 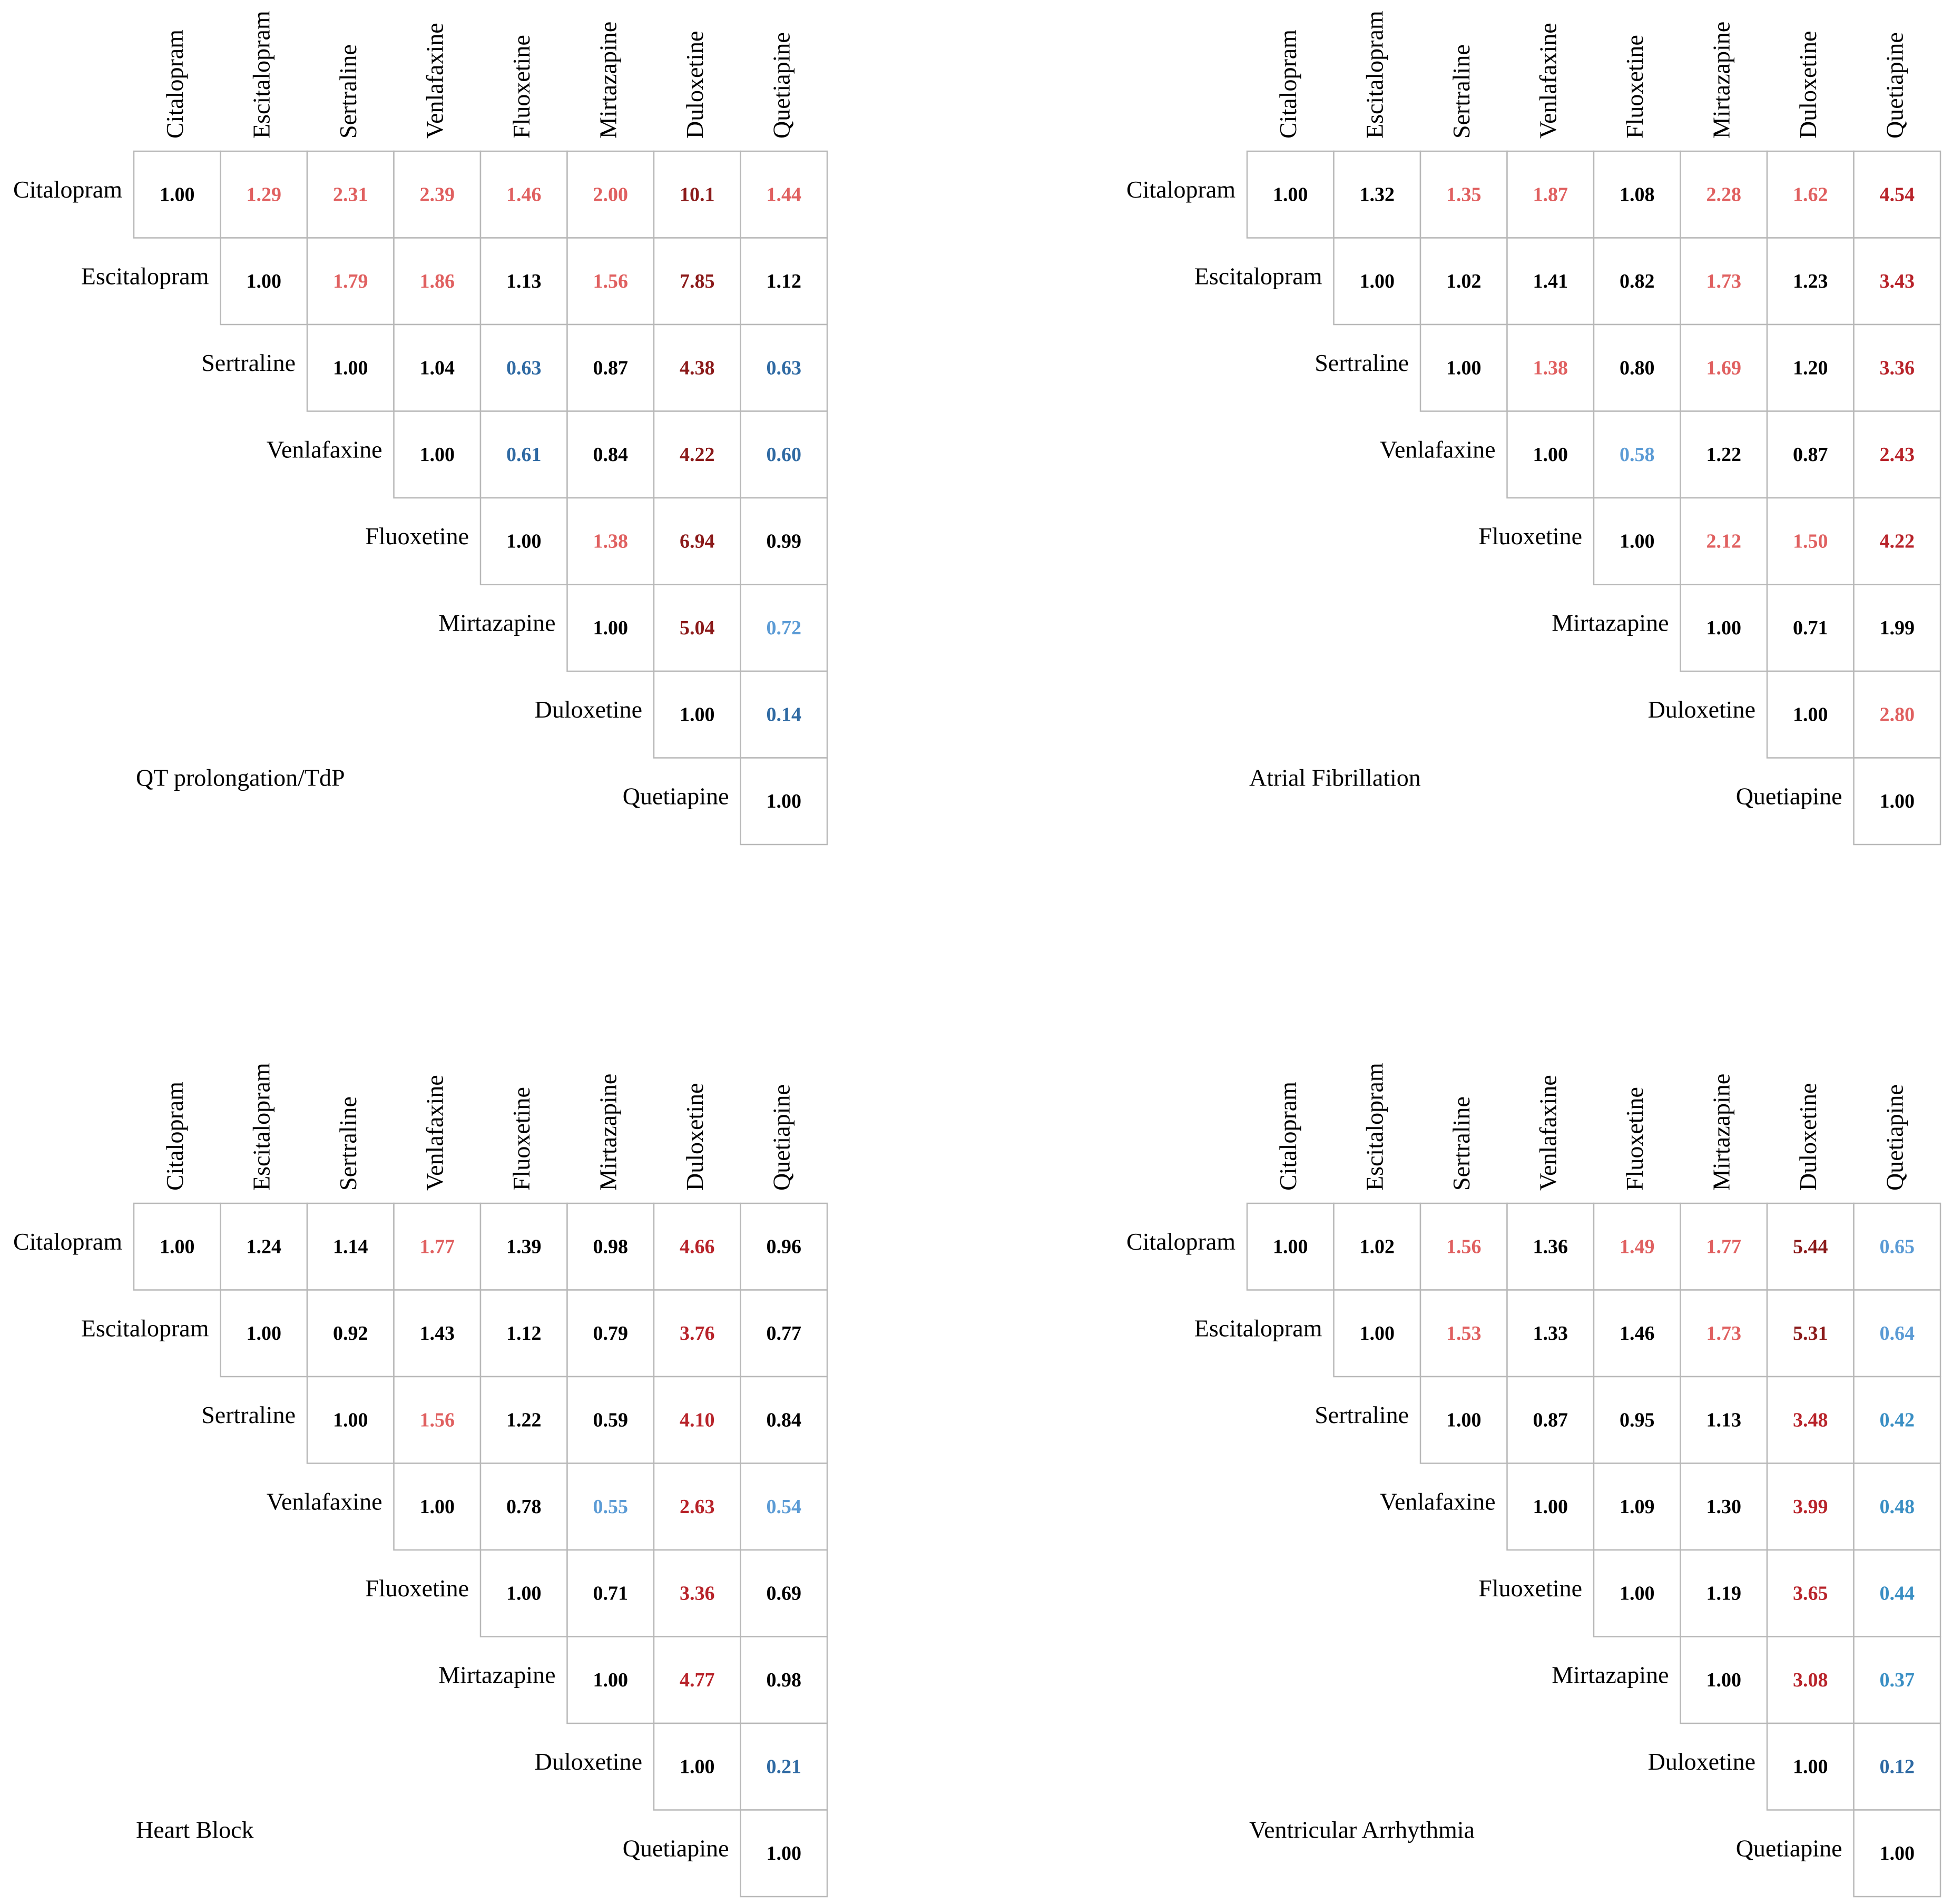 What do you see at coordinates (1898, 1766) in the screenshot?
I see `cell-value: 0.12` at bounding box center [1898, 1766].